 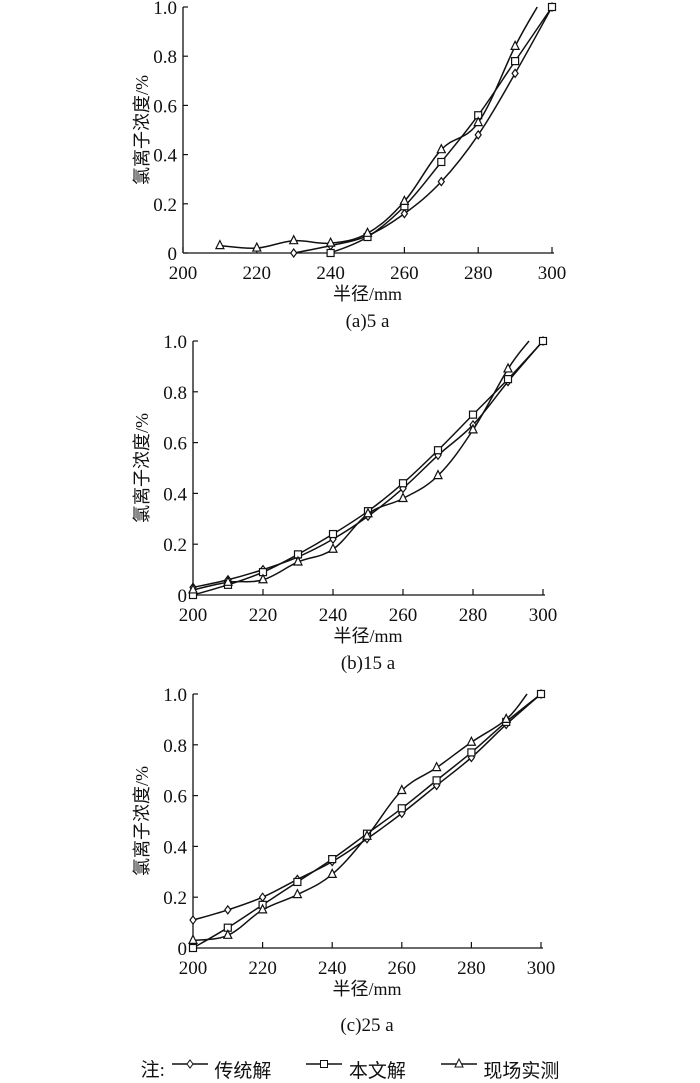 What do you see at coordinates (368, 663) in the screenshot?
I see `panel-caption: (b)15 a` at bounding box center [368, 663].